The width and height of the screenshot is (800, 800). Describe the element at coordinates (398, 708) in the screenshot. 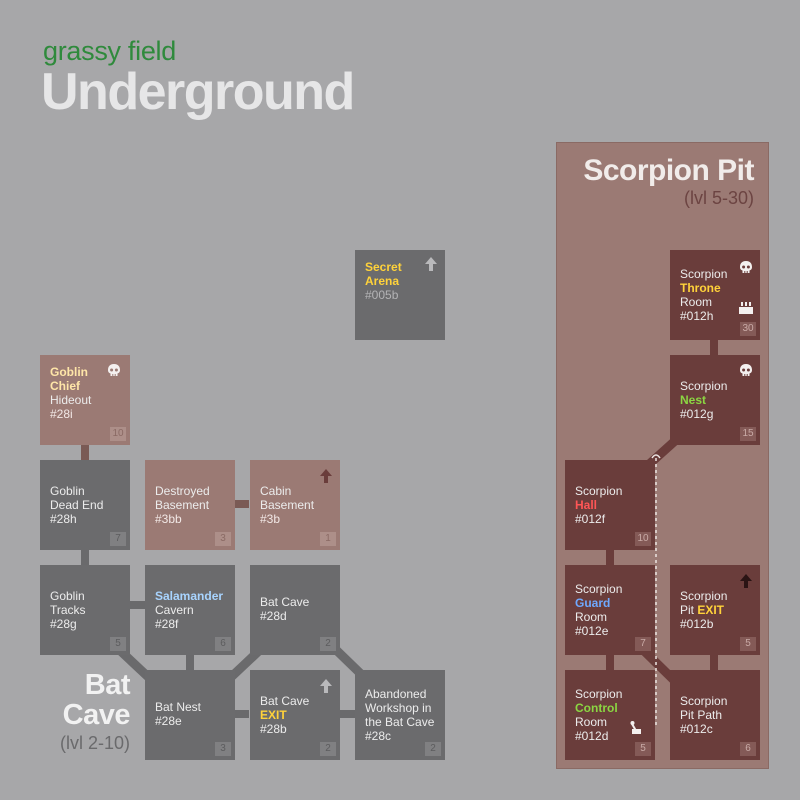

I see `room-name: Workshop in` at that location.